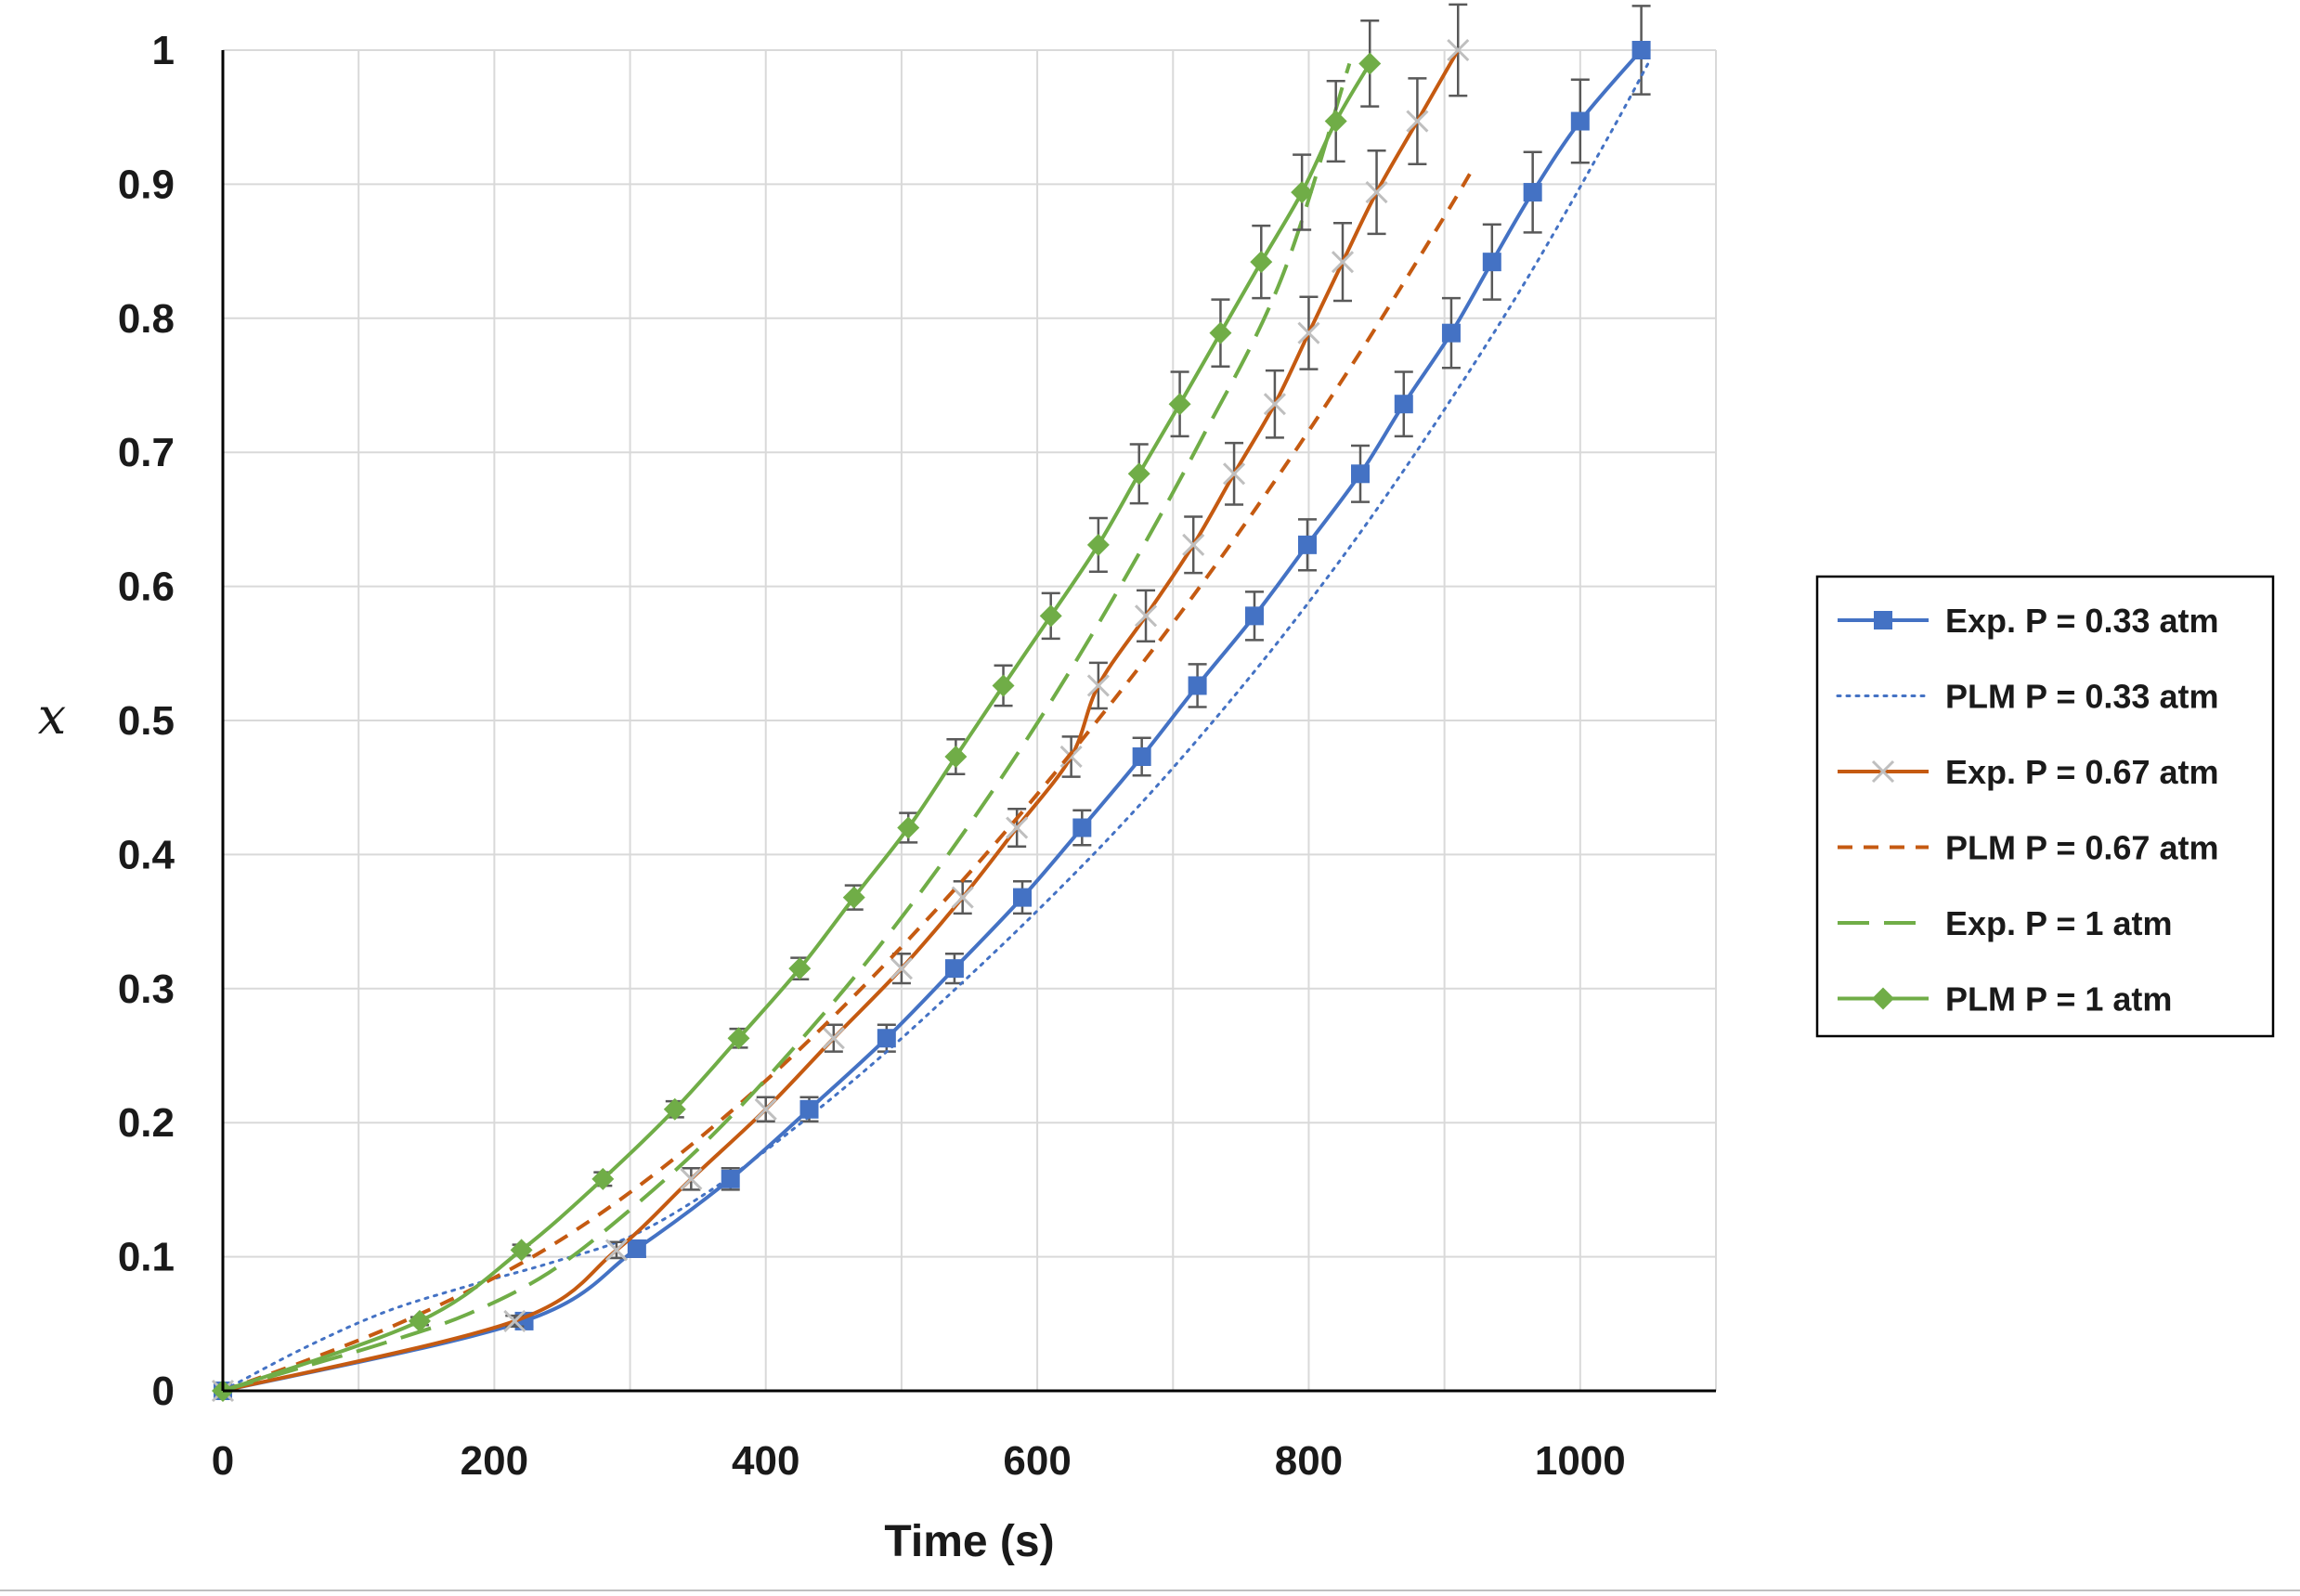 The height and width of the screenshot is (1596, 2300). Describe the element at coordinates (2082, 621) in the screenshot. I see `legend-label: Exp. P = 0.33 atm` at that location.